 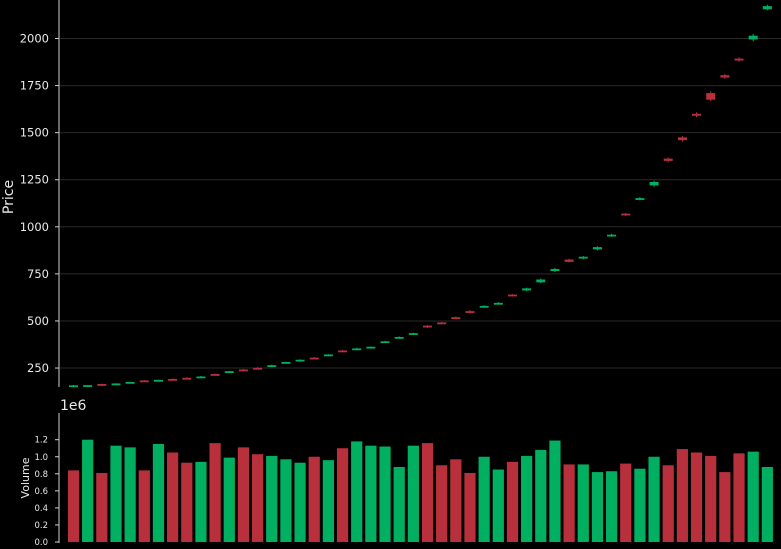 What do you see at coordinates (41, 543) in the screenshot?
I see `volume-tick-label: 0.0` at bounding box center [41, 543].